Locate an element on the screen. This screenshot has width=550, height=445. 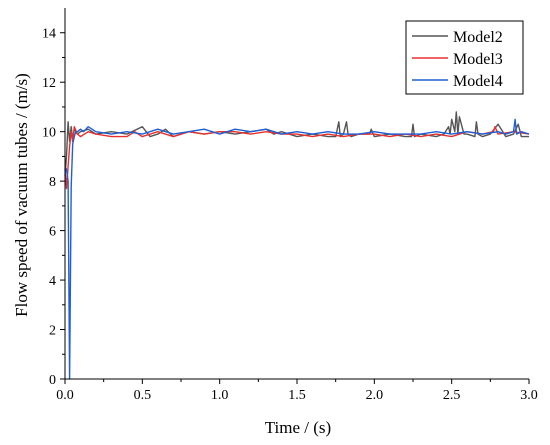
y-tick-label: 0 is located at coordinates (52, 380).